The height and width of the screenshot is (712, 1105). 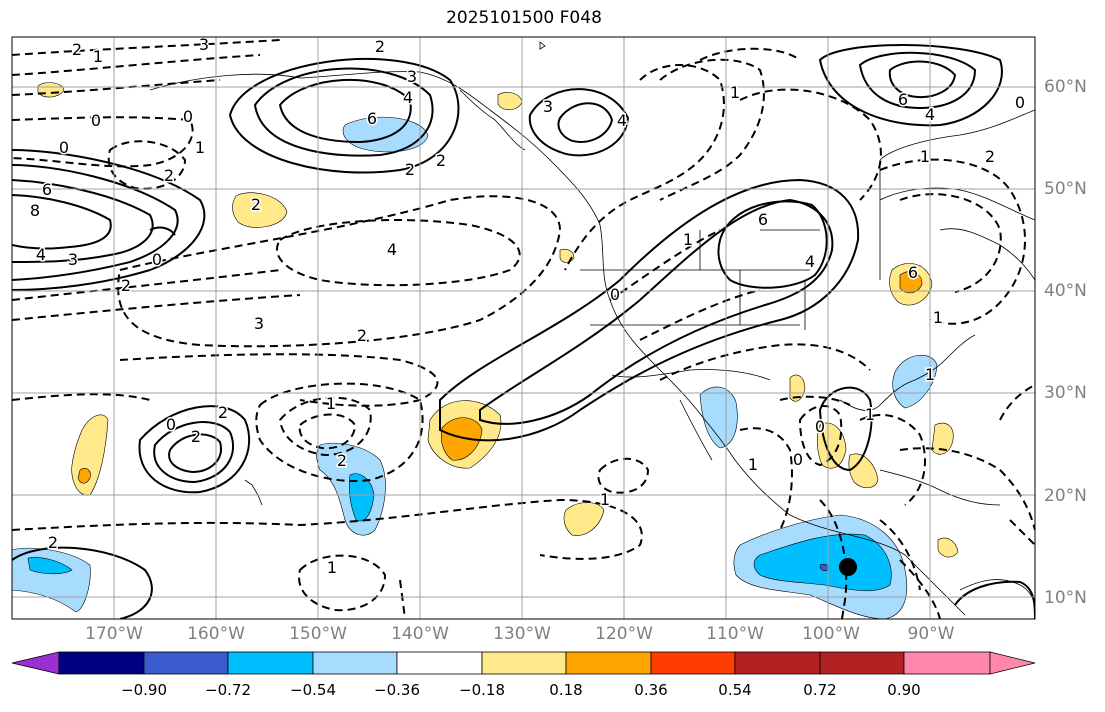 What do you see at coordinates (84, 476) in the screenshot?
I see `shade-orange-west` at bounding box center [84, 476].